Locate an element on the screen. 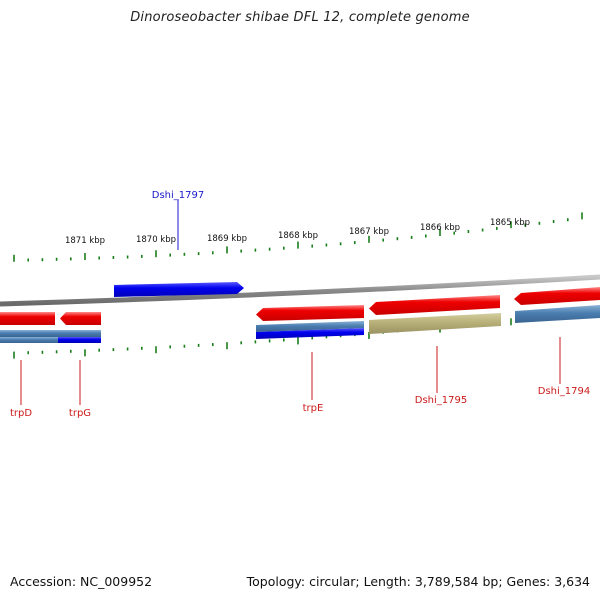 The width and height of the screenshot is (600, 600). cds-trpe is located at coordinates (310, 313).